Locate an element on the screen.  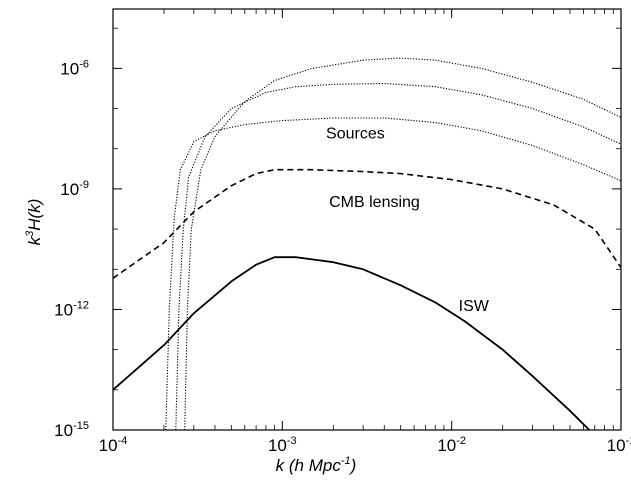
annotations: Sources CMB lensing ISW is located at coordinates (408, 220).